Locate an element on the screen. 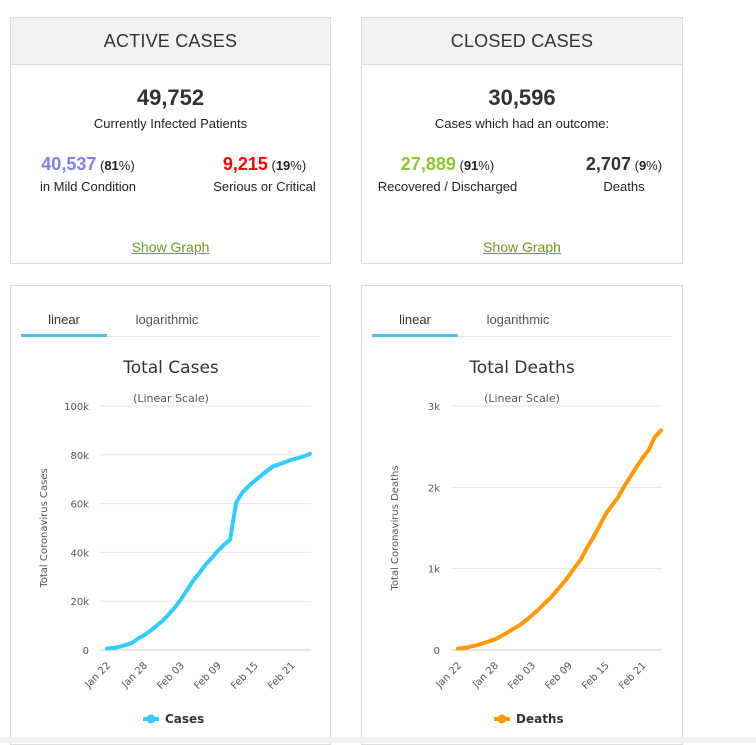 The image size is (756, 745). recovered-pct: (91%) is located at coordinates (477, 165).